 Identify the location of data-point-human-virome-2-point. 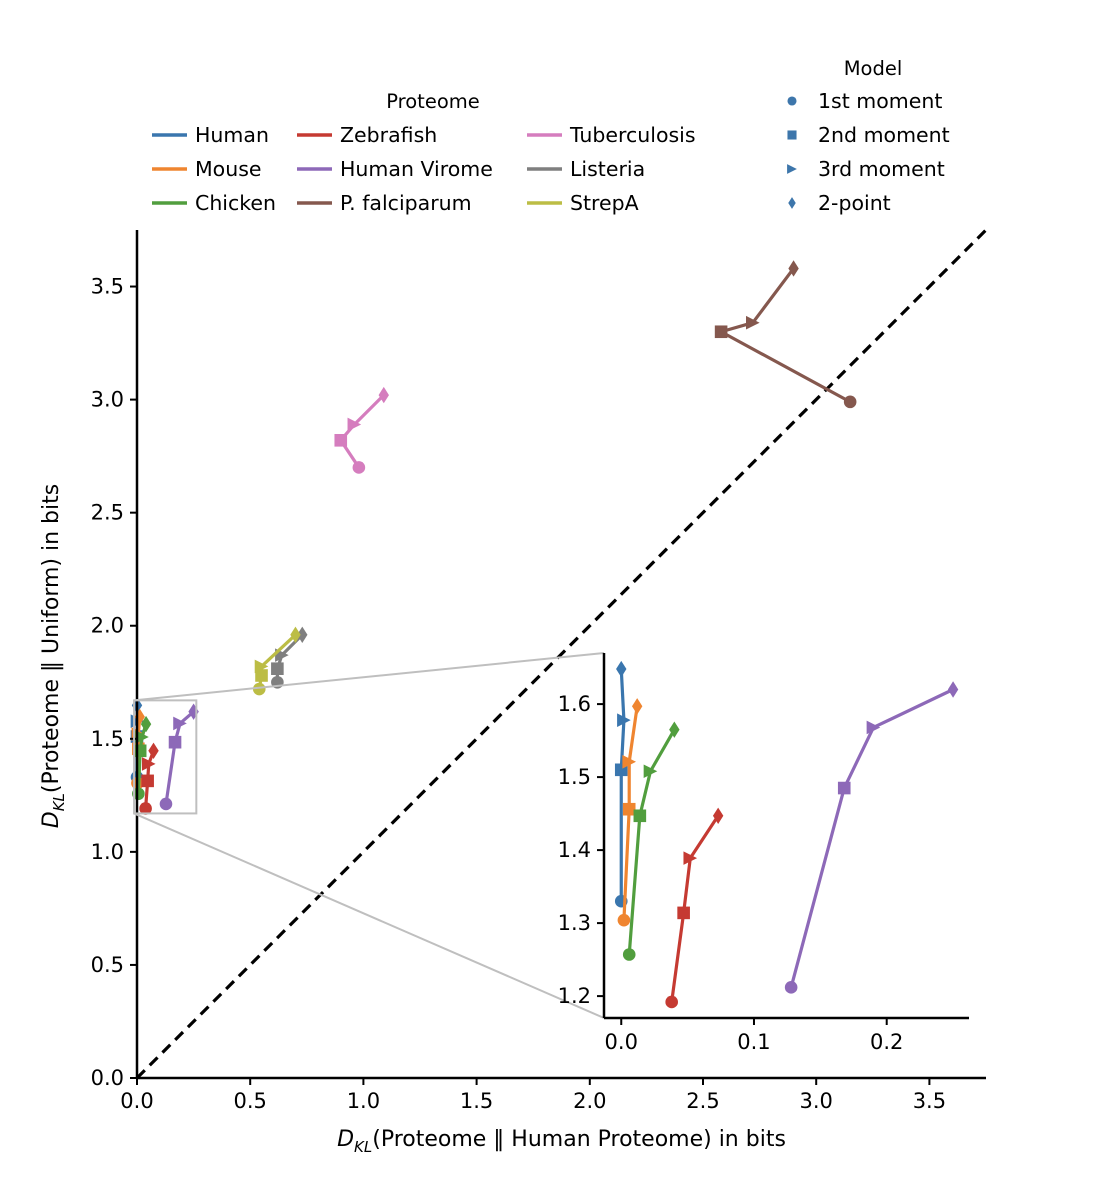
(193, 711).